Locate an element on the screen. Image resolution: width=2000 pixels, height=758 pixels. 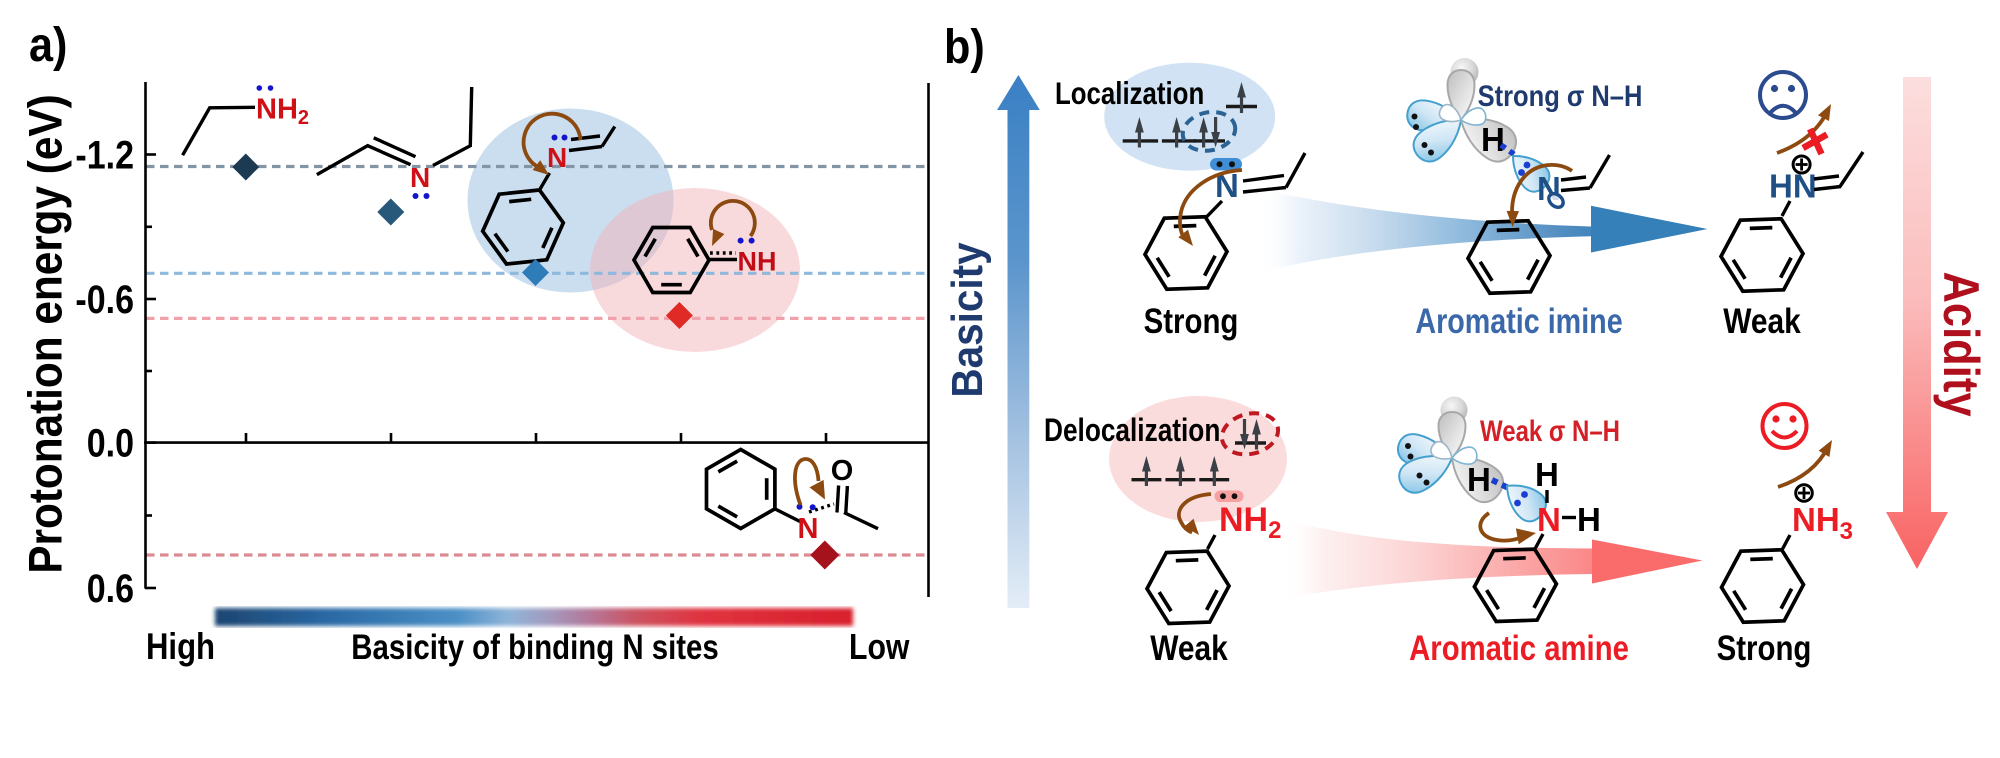
svg-text: Acidity is located at coordinates (1960, 343).